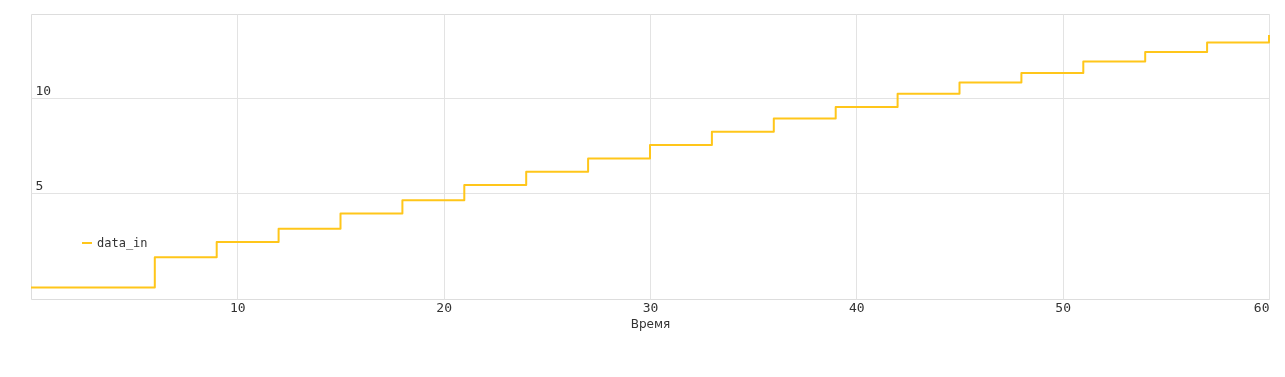  Describe the element at coordinates (39, 186) in the screenshot. I see `y-tick-label: 5` at that location.